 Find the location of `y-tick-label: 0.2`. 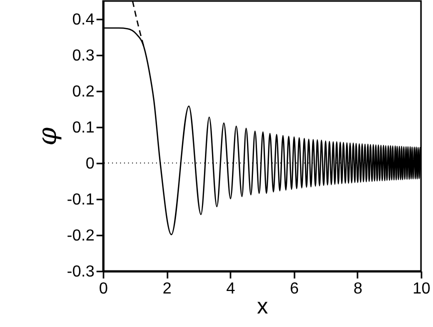

y-tick-label: 0.2 is located at coordinates (83, 92).